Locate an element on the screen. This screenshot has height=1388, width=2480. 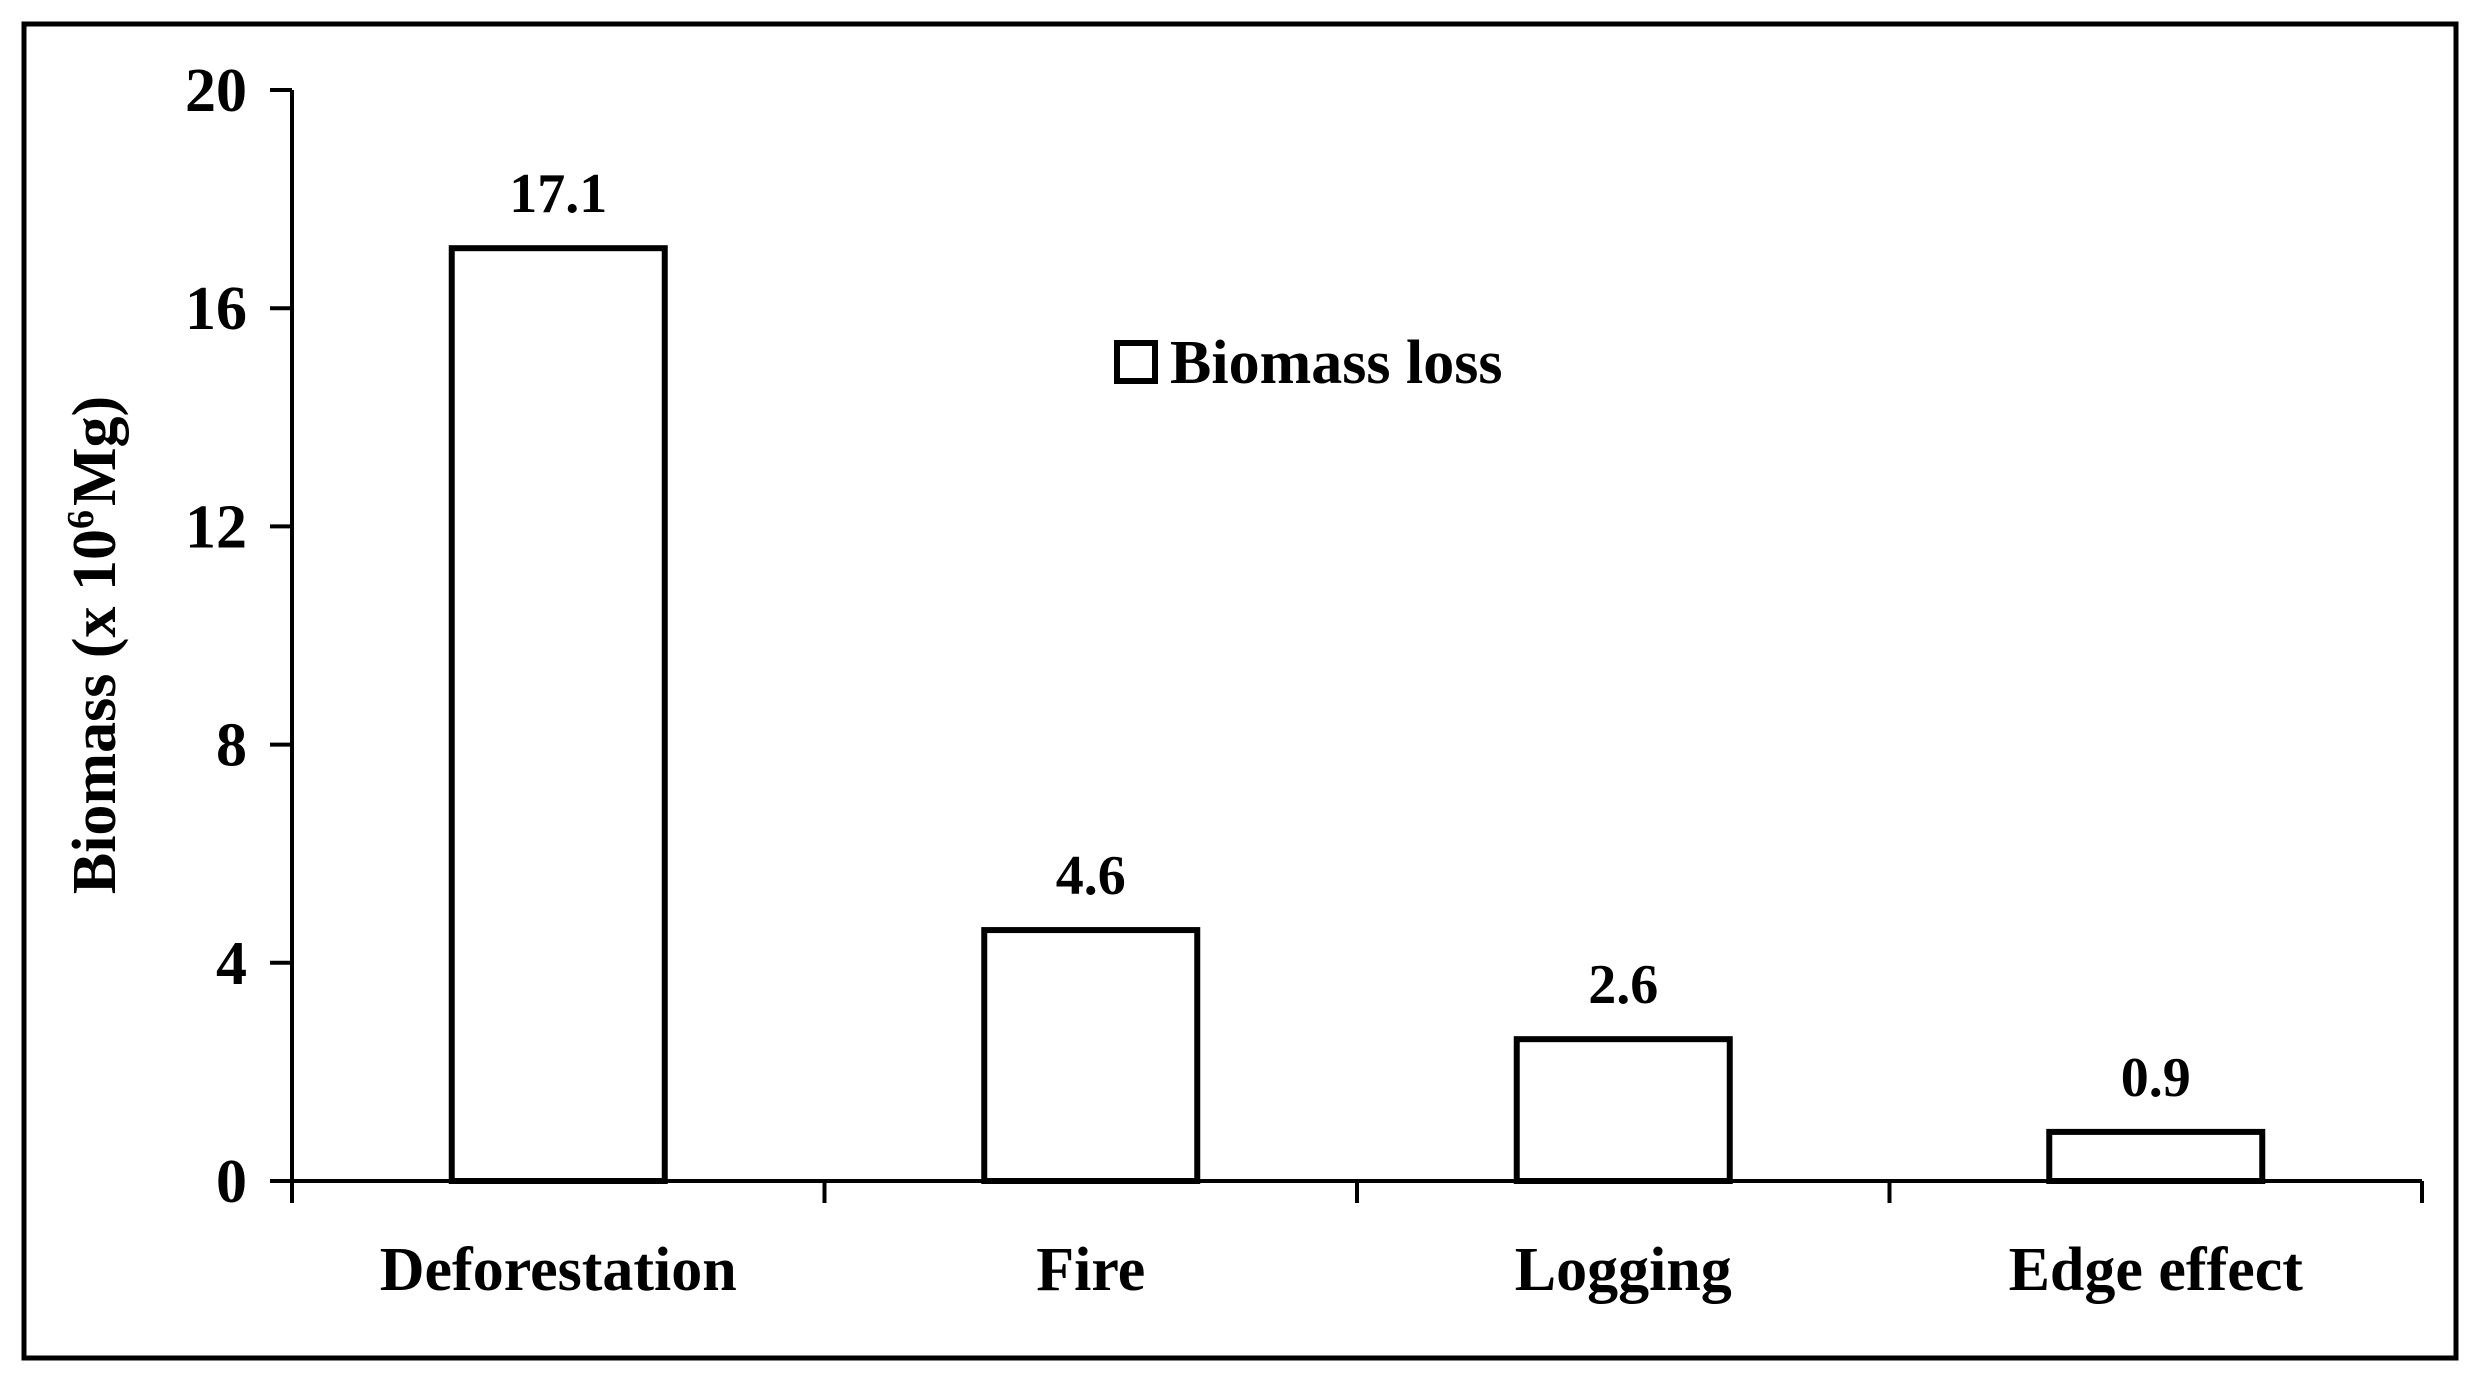
legend: Biomass loss is located at coordinates (1308, 363).